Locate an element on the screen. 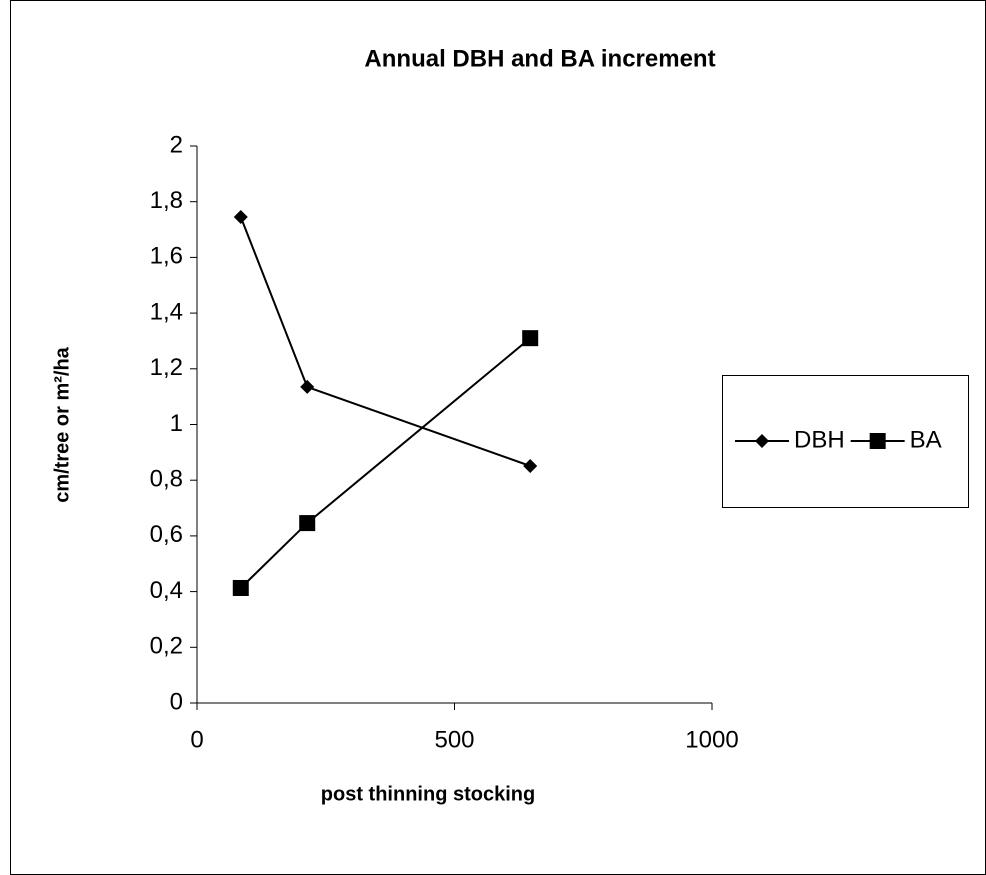 This screenshot has width=986, height=875. y-tick-label: 0,8 is located at coordinates (166, 479).